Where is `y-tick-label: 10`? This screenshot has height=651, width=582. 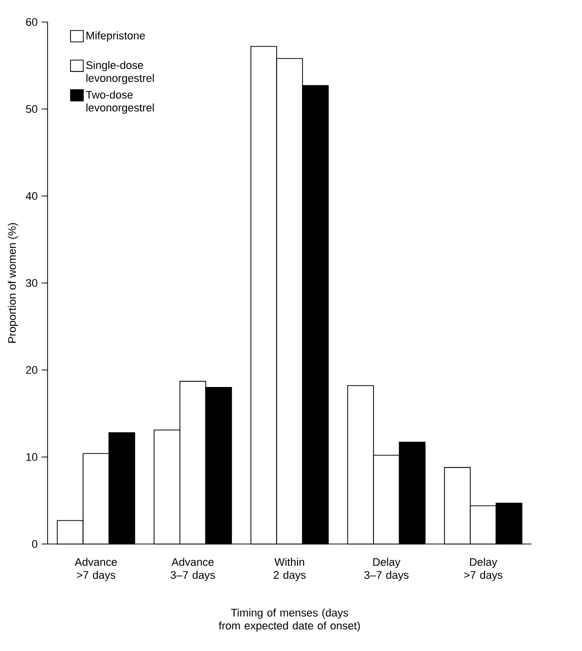 y-tick-label: 10 is located at coordinates (32, 457).